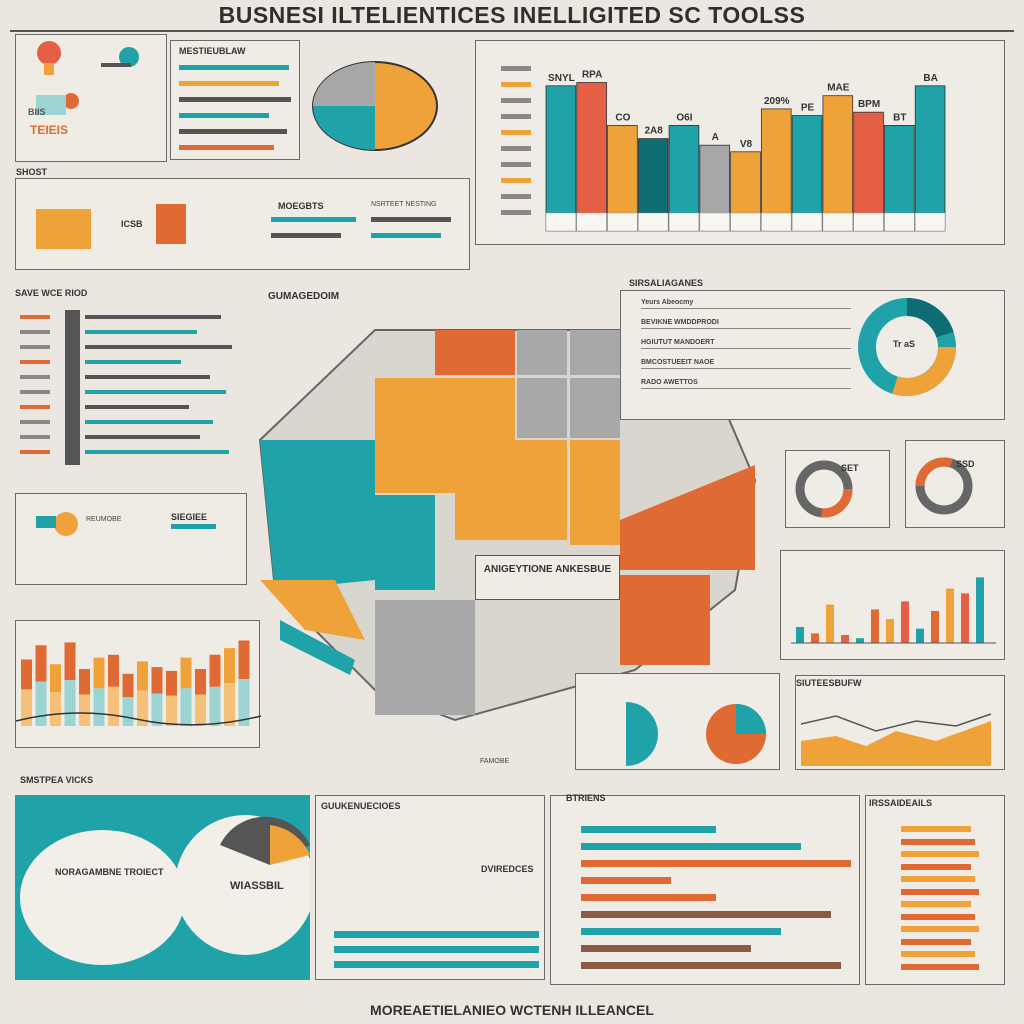 The height and width of the screenshot is (1024, 1024). I want to click on map-title: GUMAGEDOIM, so click(304, 296).